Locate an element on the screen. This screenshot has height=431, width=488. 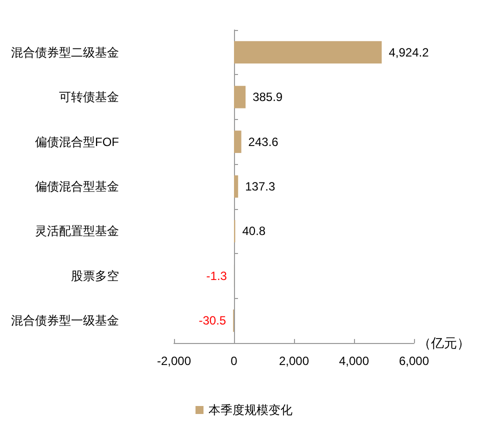
x-axis-title: （亿元） is located at coordinates (444, 343).